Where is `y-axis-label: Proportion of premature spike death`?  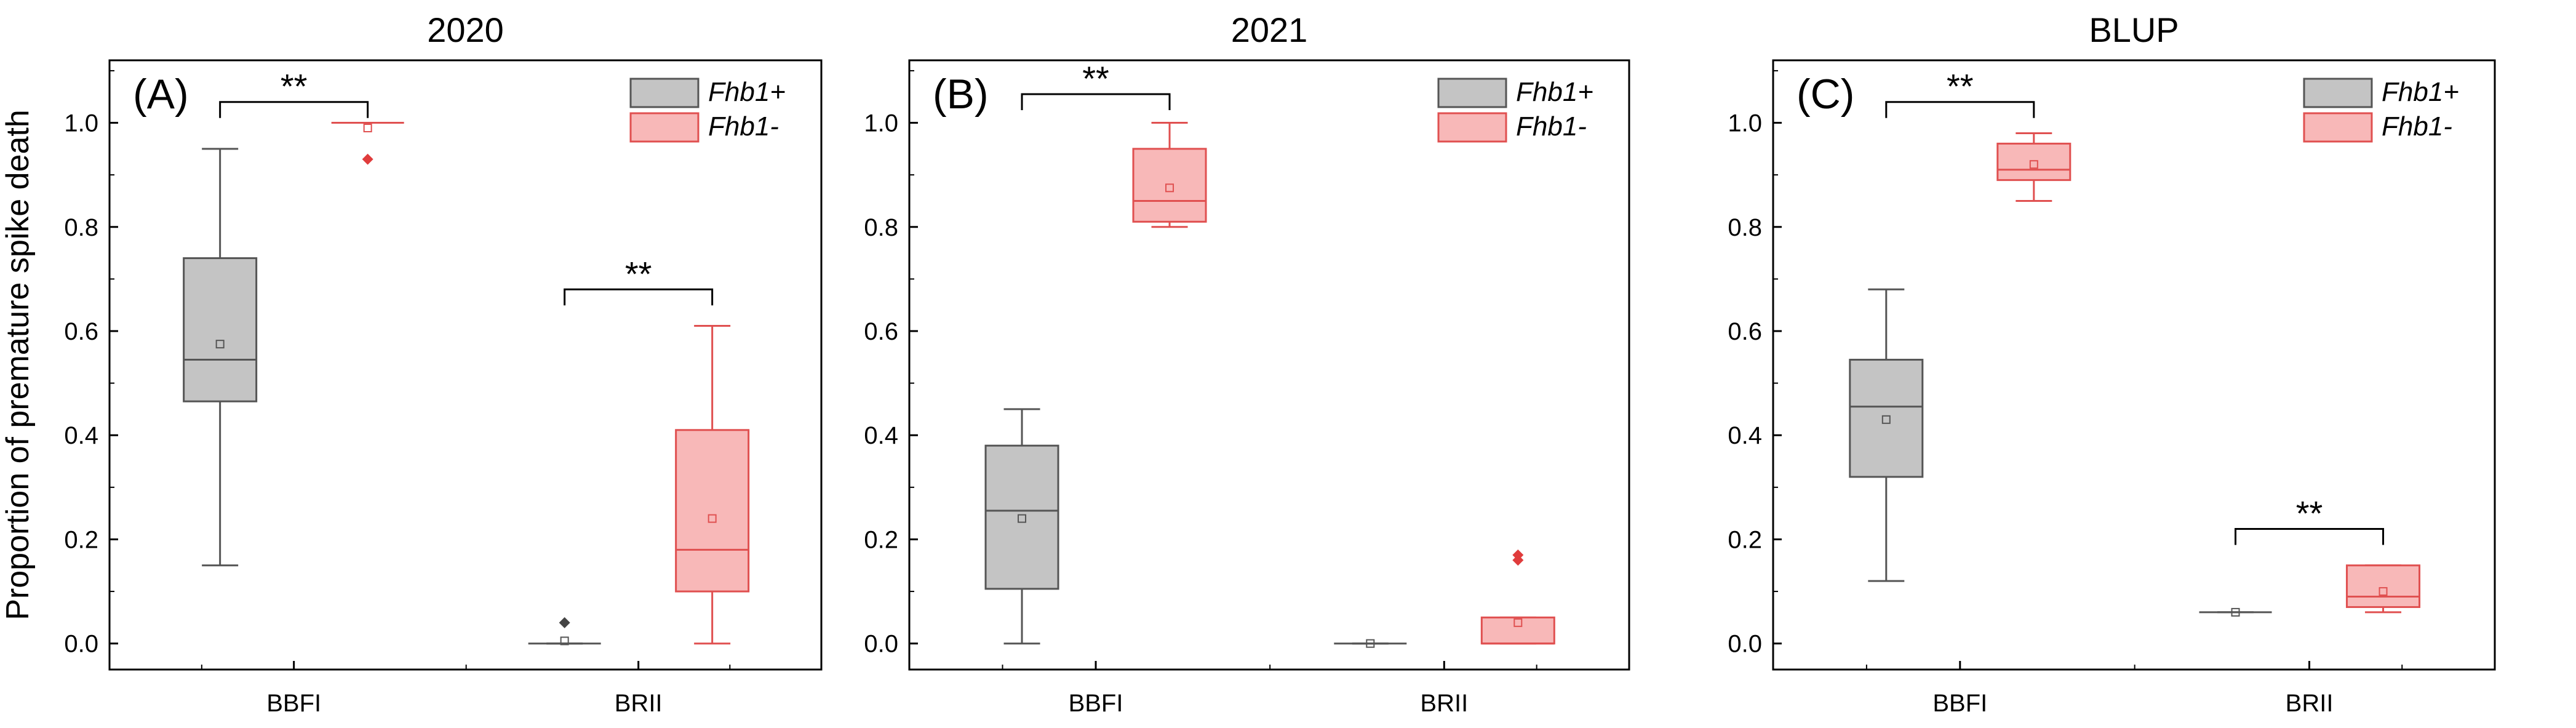 y-axis-label: Proportion of premature spike death is located at coordinates (18, 365).